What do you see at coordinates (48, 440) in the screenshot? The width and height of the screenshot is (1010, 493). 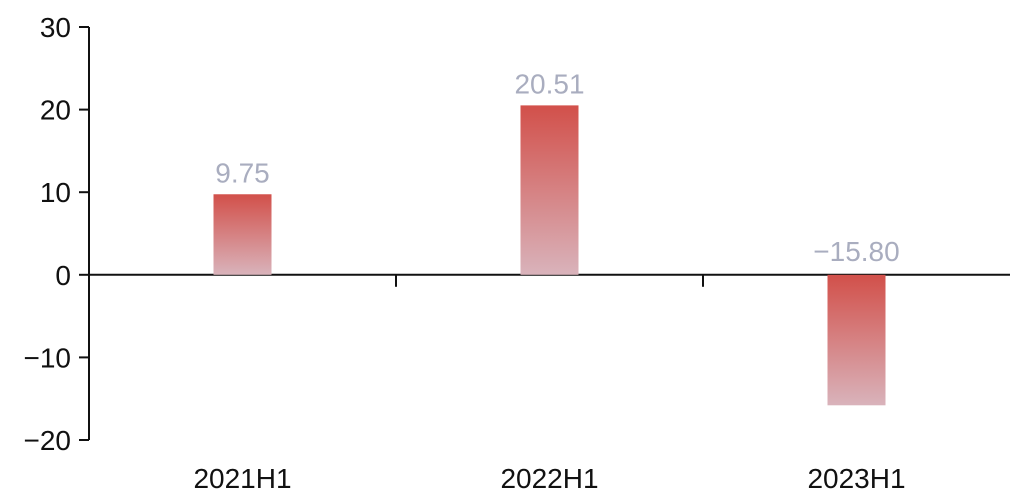 I see `y-tick-label: −20` at bounding box center [48, 440].